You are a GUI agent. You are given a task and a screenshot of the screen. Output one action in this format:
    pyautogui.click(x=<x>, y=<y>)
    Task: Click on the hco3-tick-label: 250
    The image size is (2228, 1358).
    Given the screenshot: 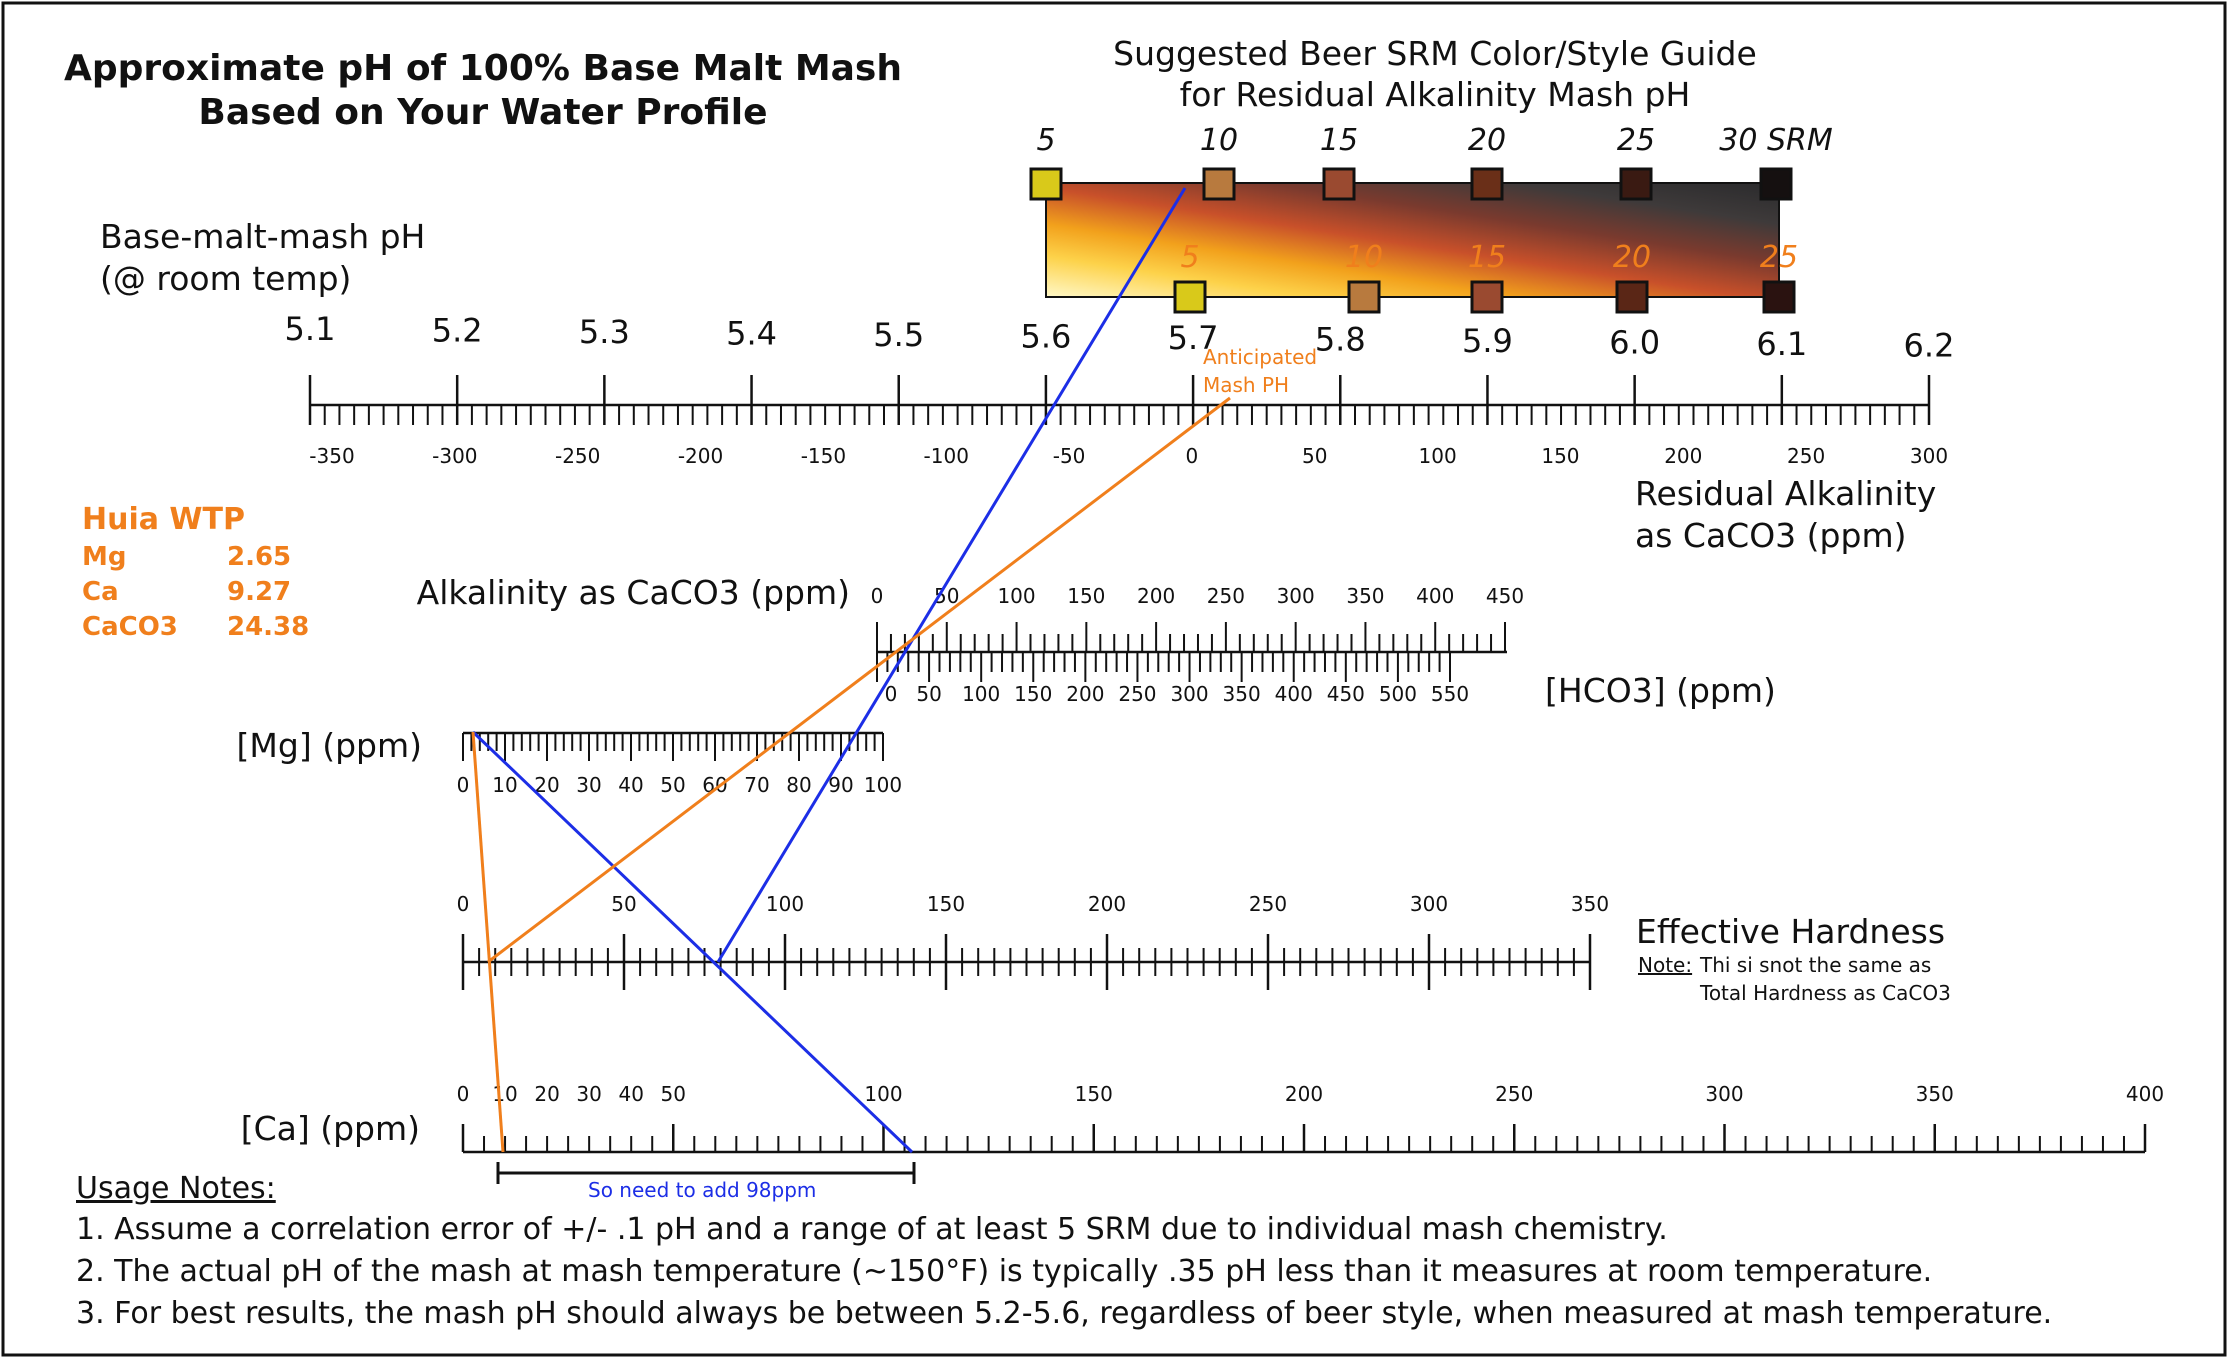 What is the action you would take?
    pyautogui.click(x=1137, y=694)
    